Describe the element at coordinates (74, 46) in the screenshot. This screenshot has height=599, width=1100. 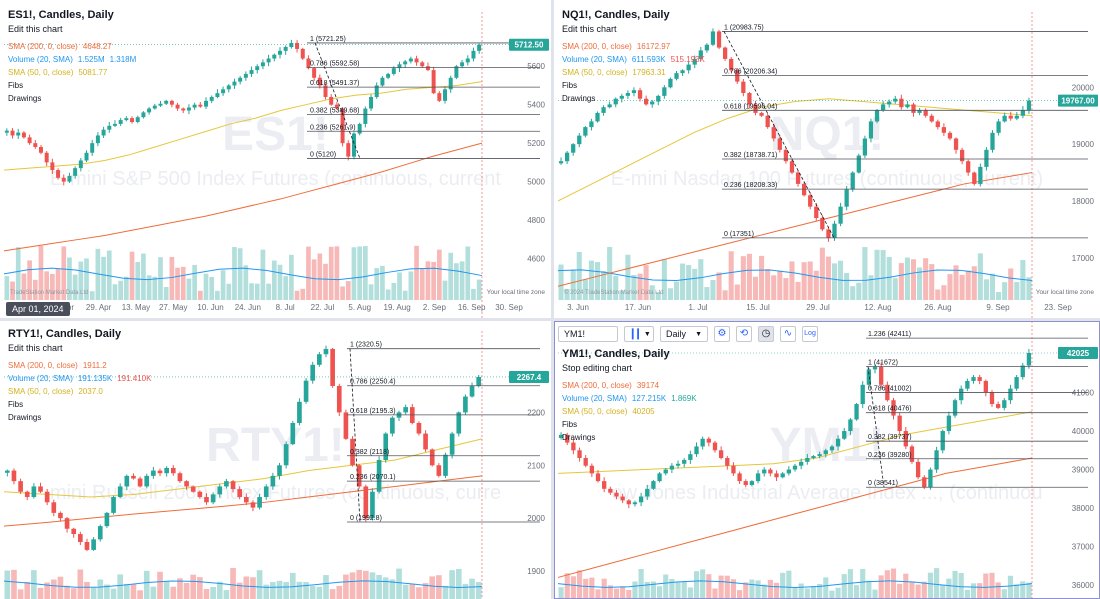
I see `sma200-legend: SMA (200, 0, close) 4648.27` at that location.